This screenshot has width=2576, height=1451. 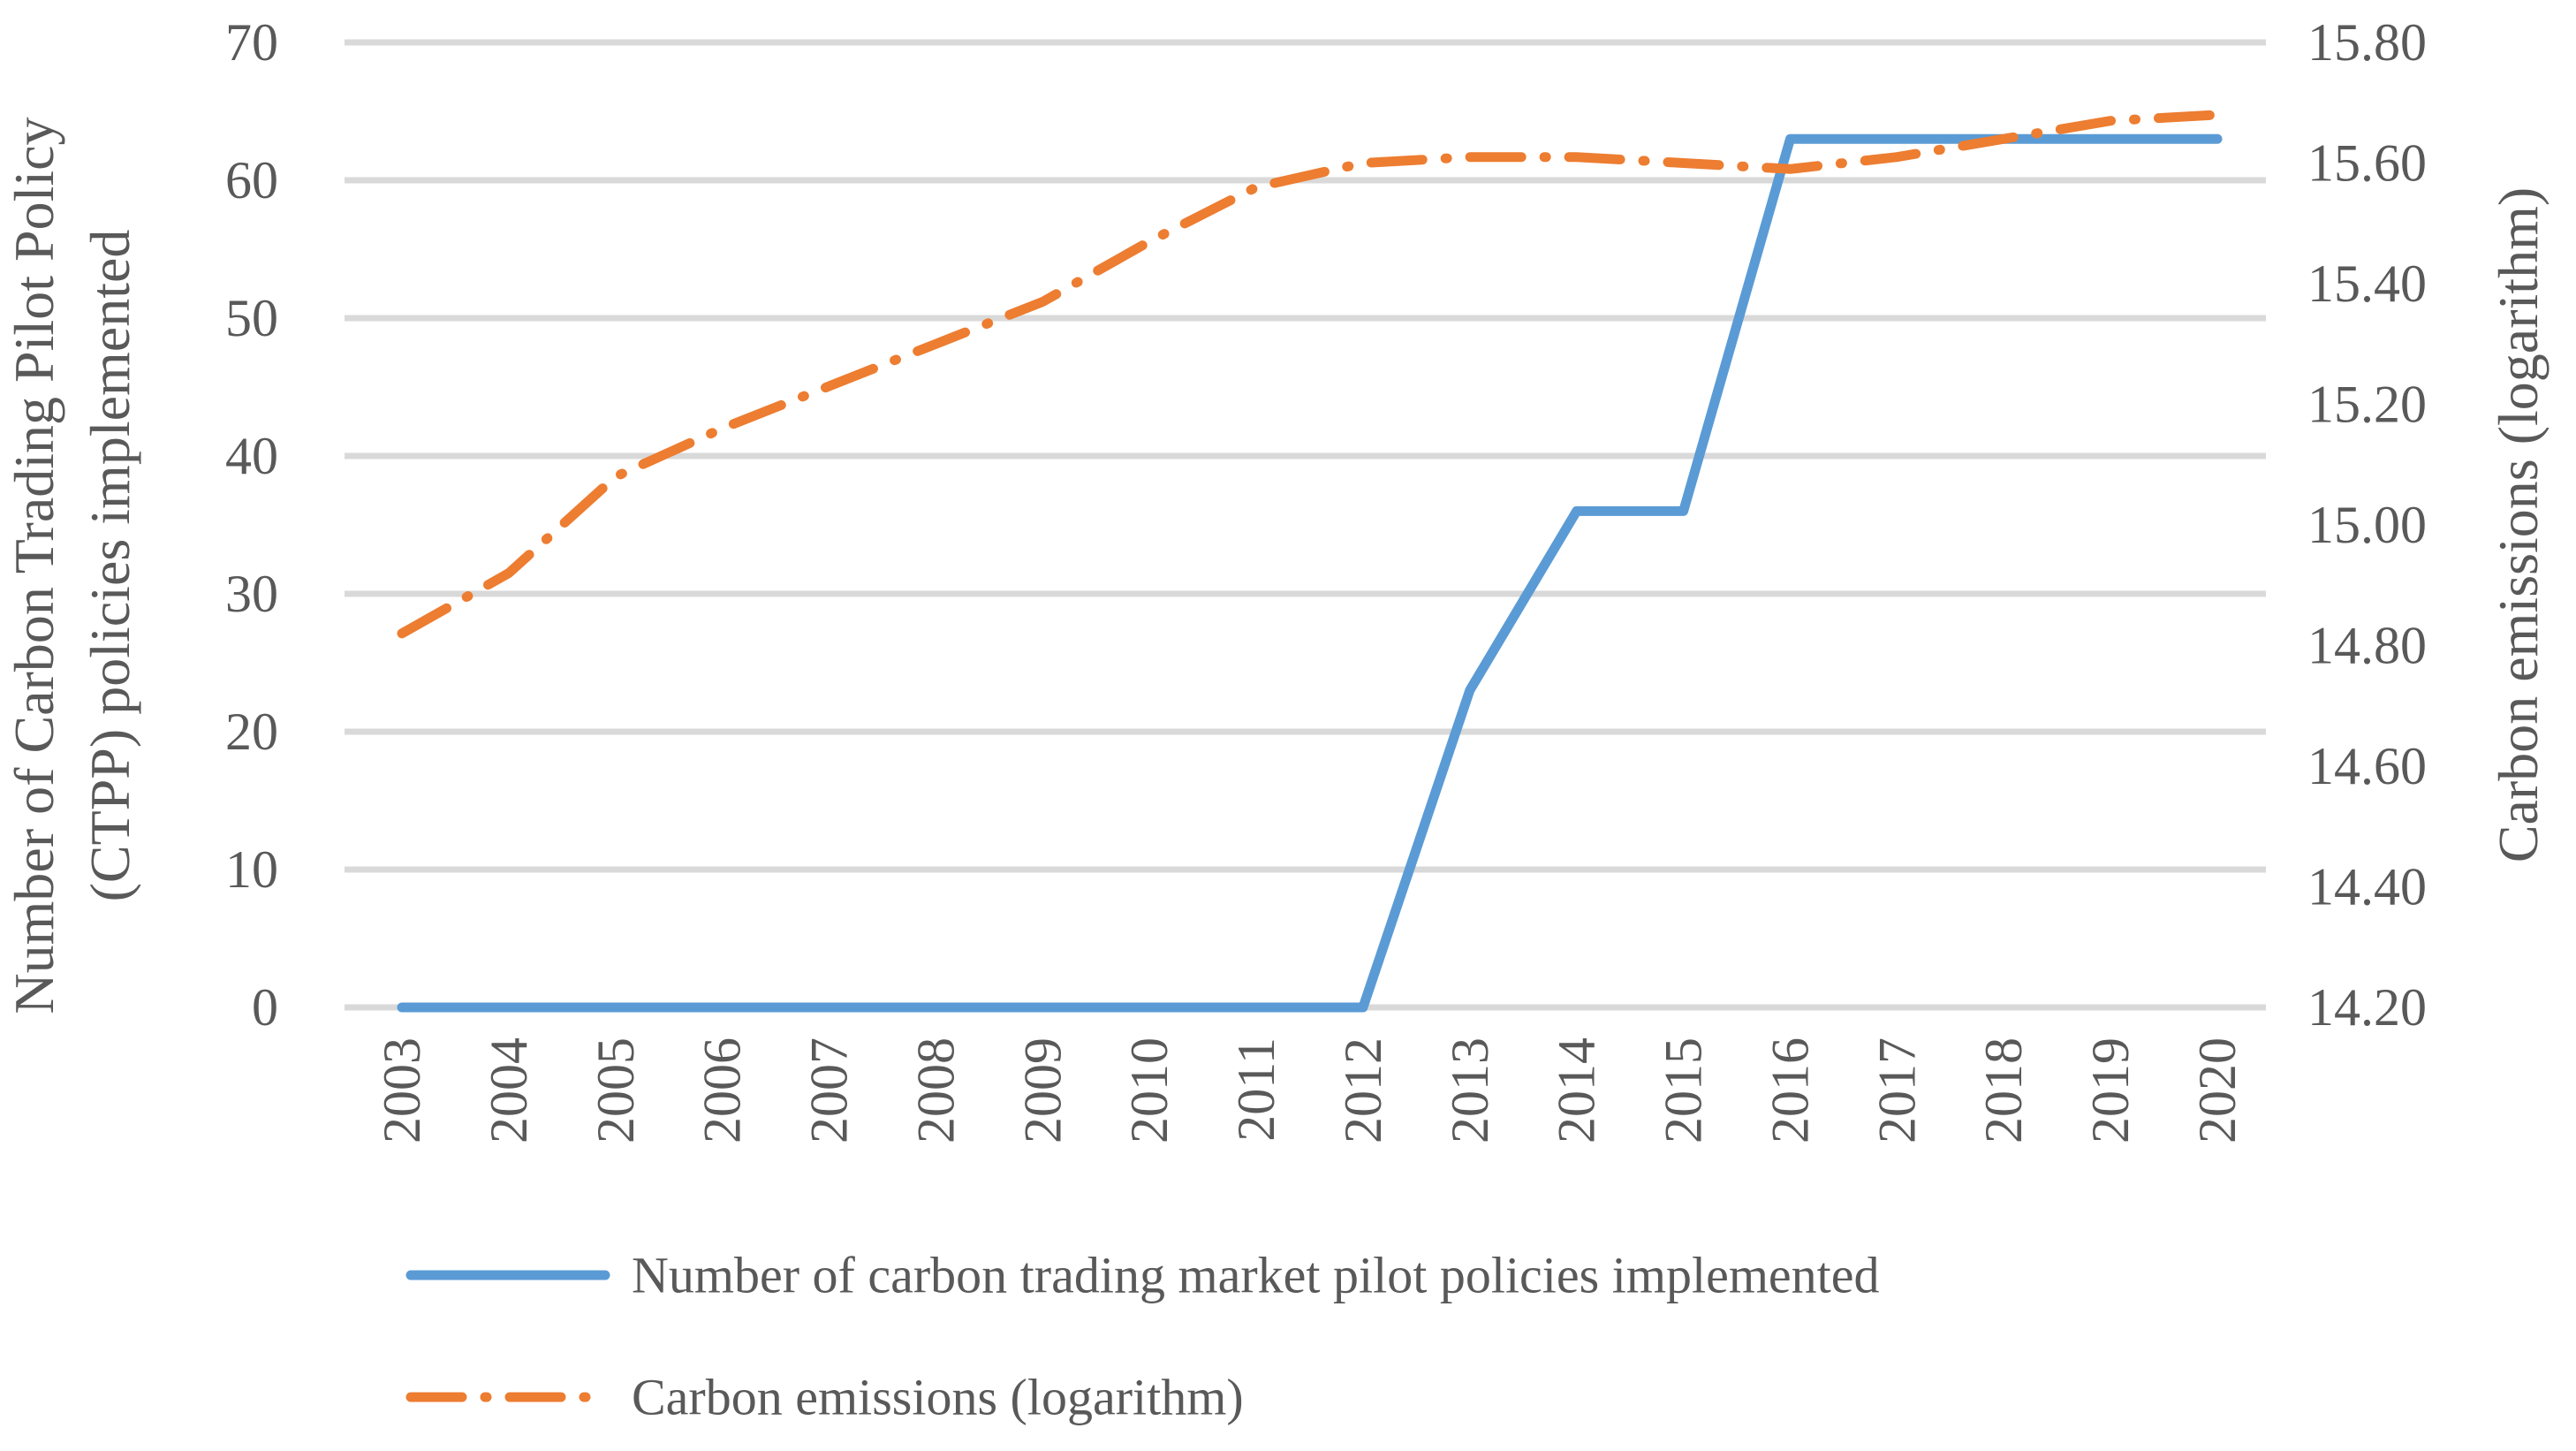 What do you see at coordinates (402, 1090) in the screenshot?
I see `x-axis-tick-label: 2003` at bounding box center [402, 1090].